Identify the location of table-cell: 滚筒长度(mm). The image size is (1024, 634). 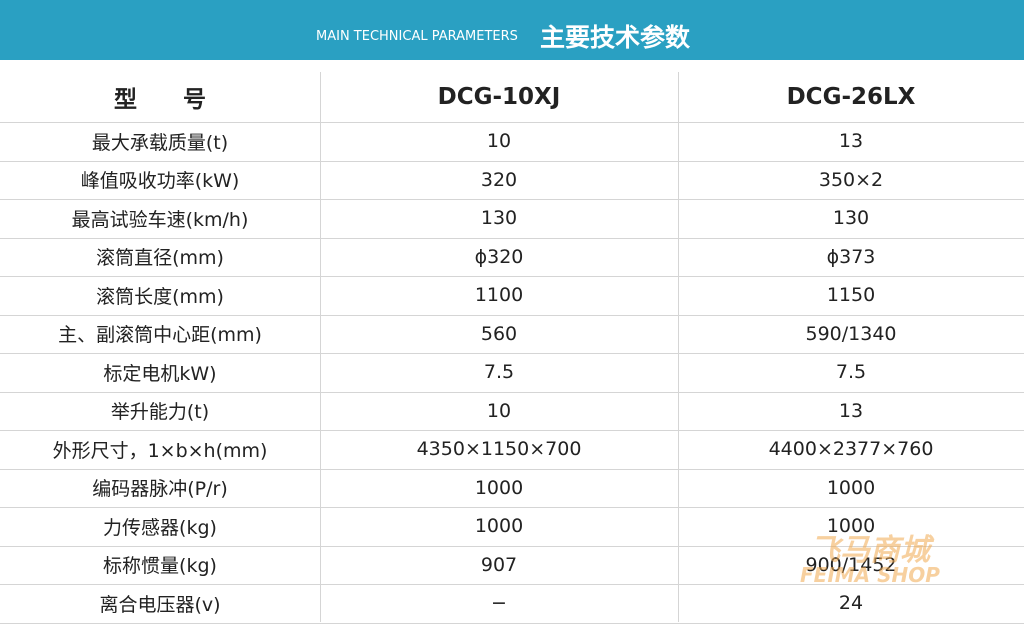
(160, 296).